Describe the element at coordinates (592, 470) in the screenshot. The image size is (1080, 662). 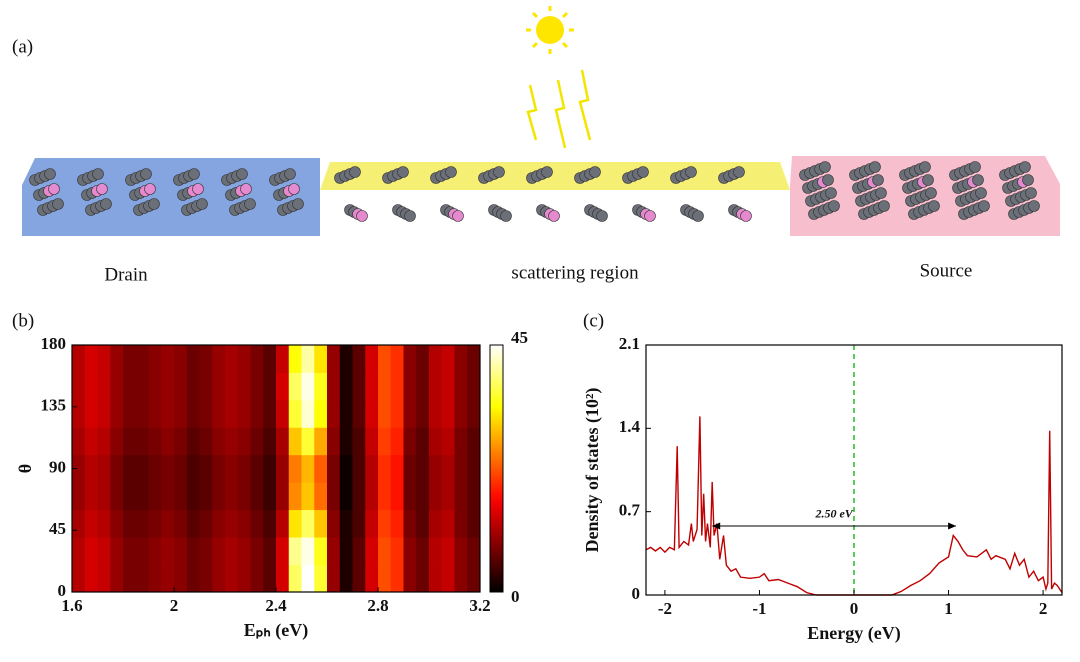
I see `y-axis-label: Density of states (10²)` at that location.